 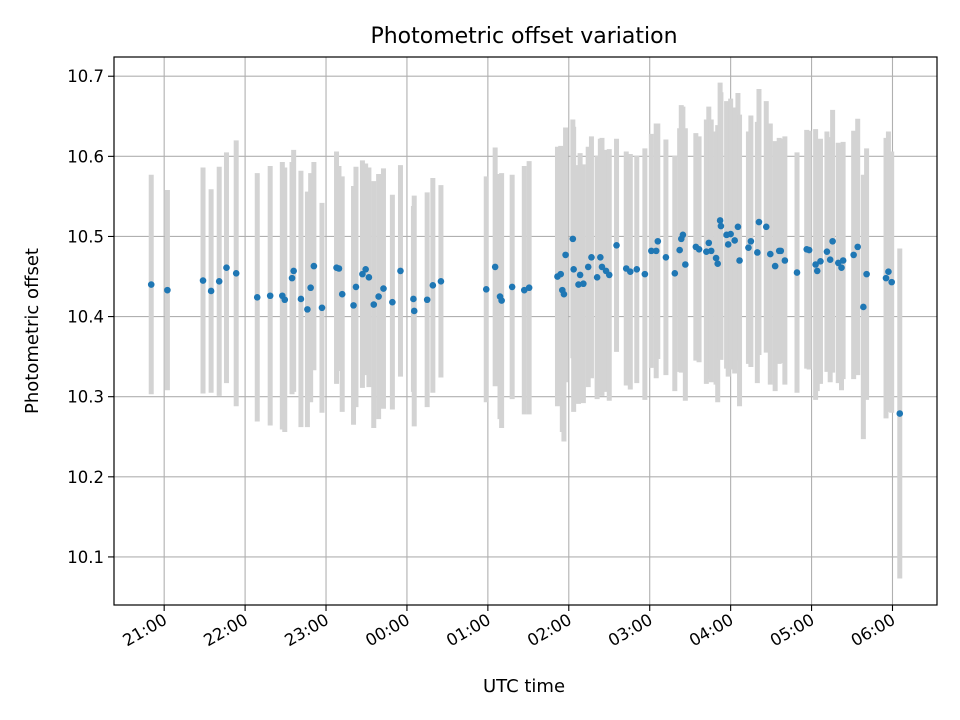 I want to click on x-tick-label: 21:00, so click(x=144, y=630).